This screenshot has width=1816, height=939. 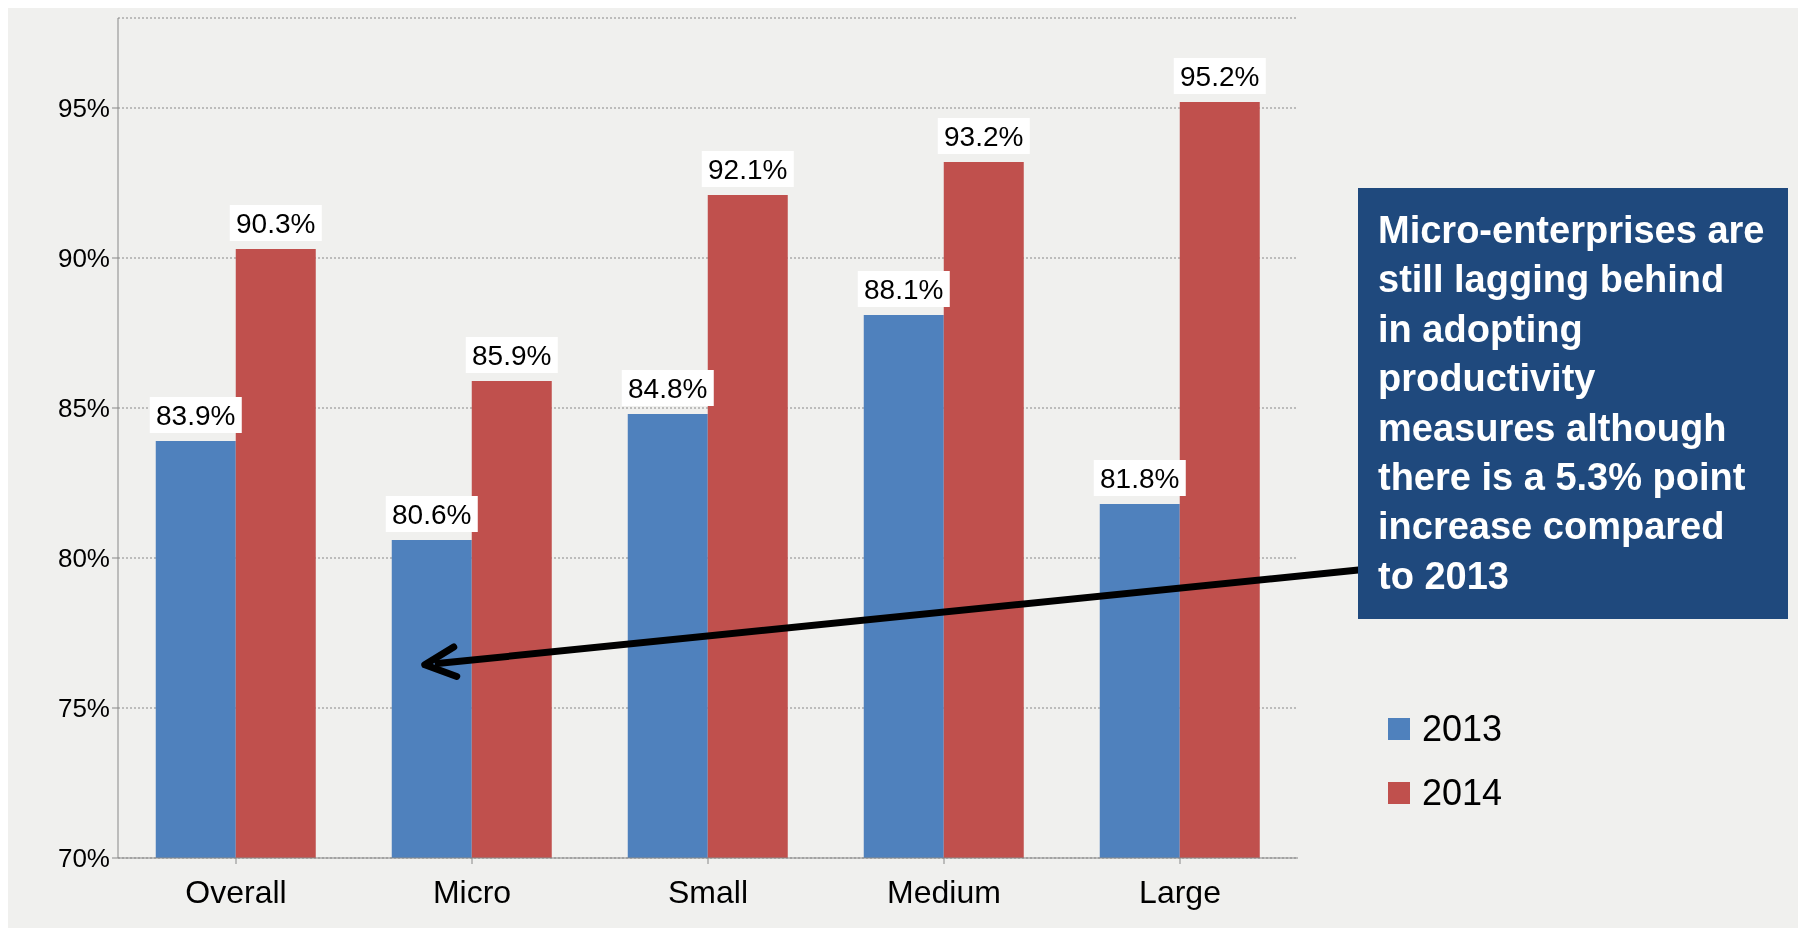 I want to click on data-label: 85.9%, so click(x=512, y=355).